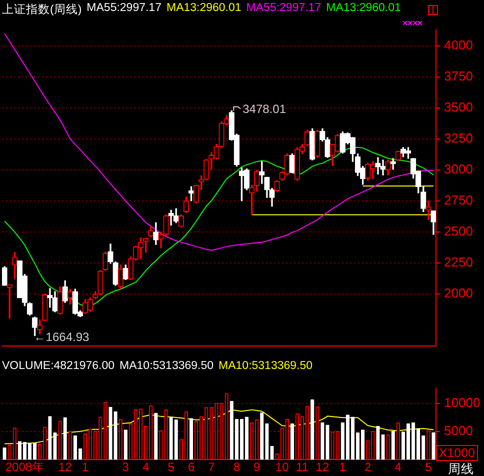  What do you see at coordinates (191, 467) in the screenshot?
I see `x-tick-label: 6` at bounding box center [191, 467].